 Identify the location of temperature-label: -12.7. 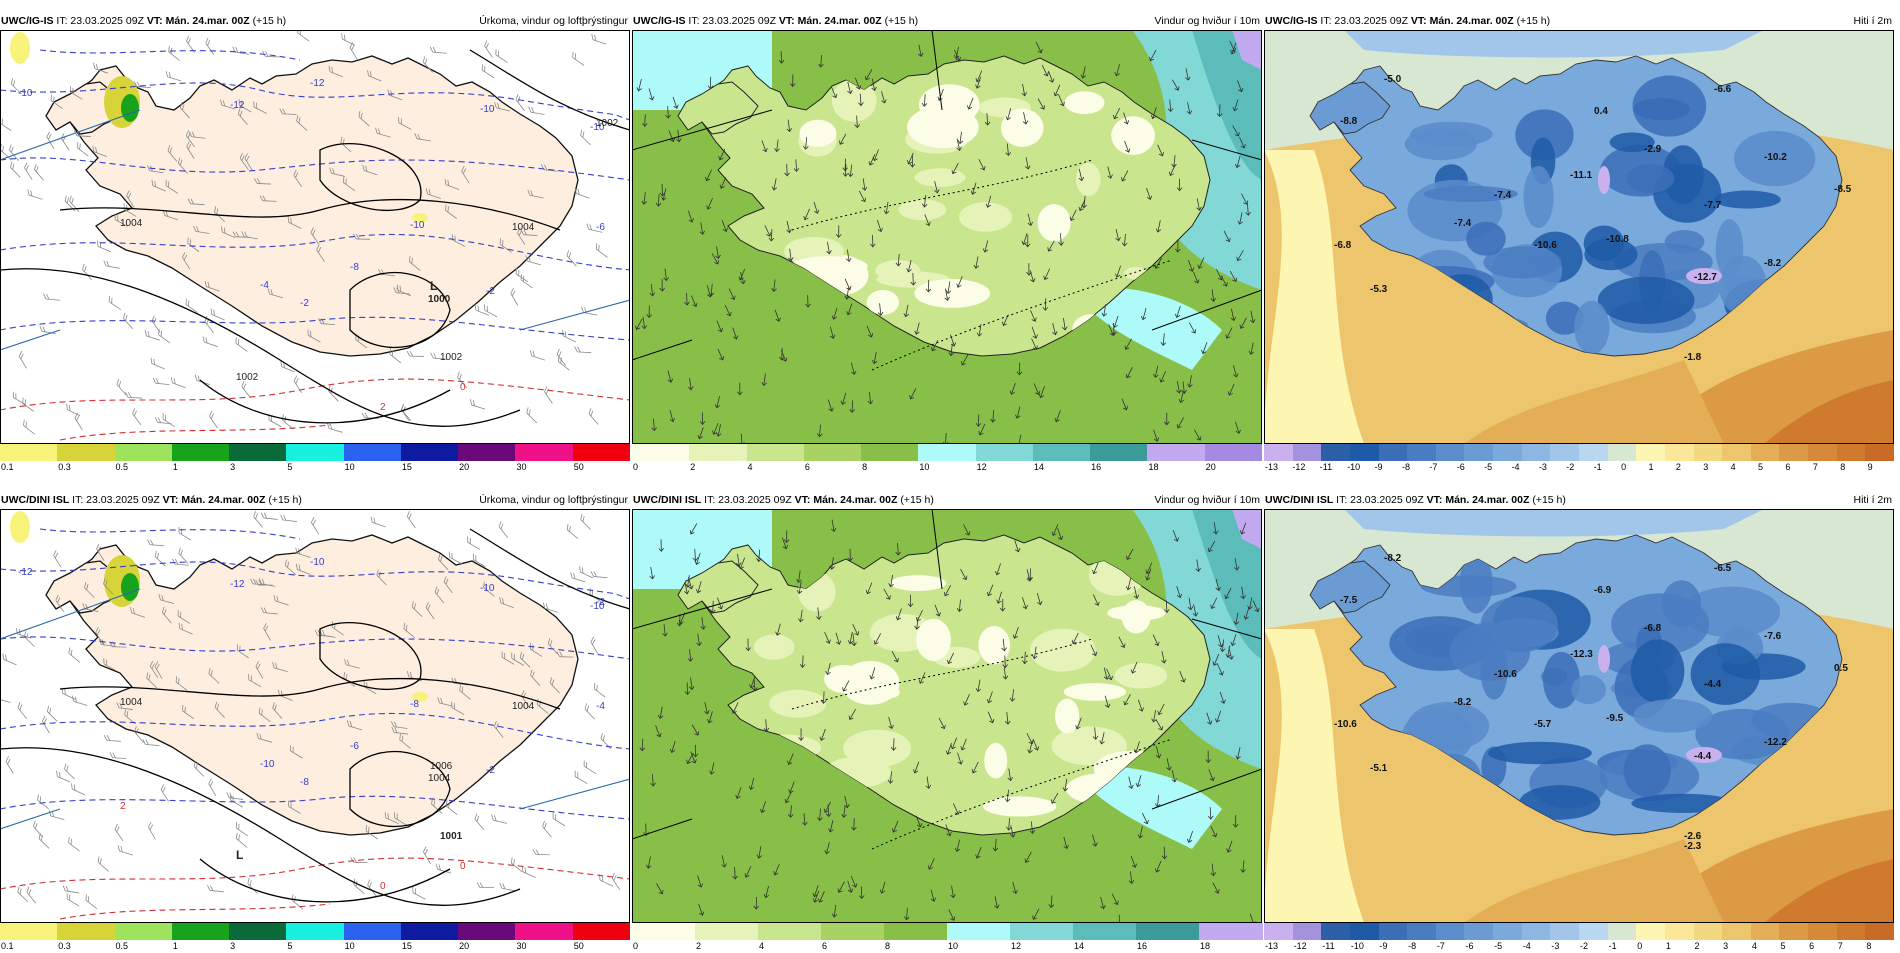
(1705, 277).